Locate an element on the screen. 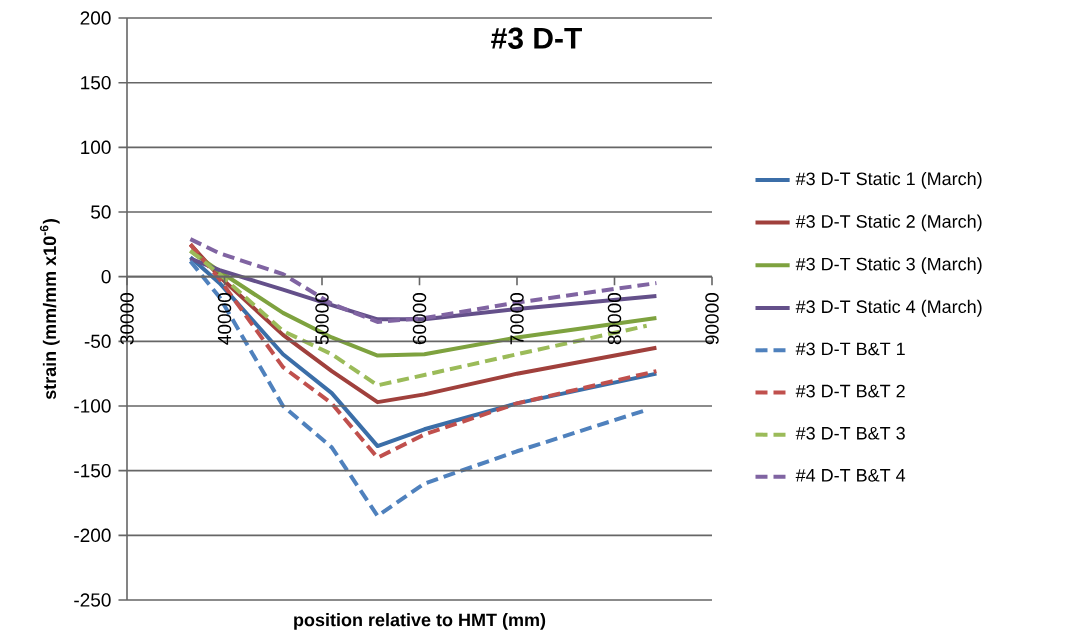 Image resolution: width=1086 pixels, height=638 pixels. legend-label: #3 D-T Static 2 (March) is located at coordinates (888, 223).